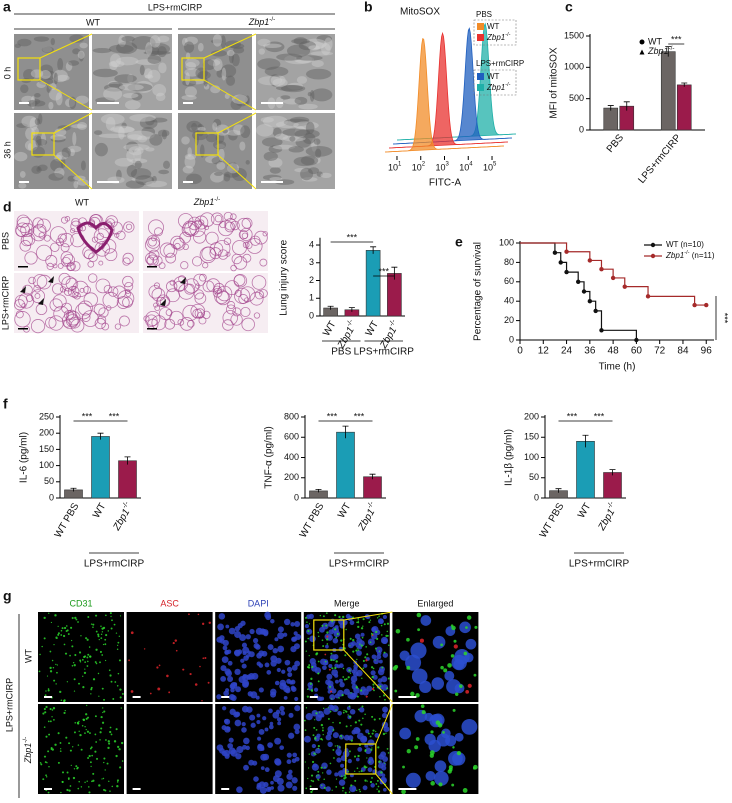  What do you see at coordinates (291, 477) in the screenshot?
I see `y-tick-label: 200` at bounding box center [291, 477].